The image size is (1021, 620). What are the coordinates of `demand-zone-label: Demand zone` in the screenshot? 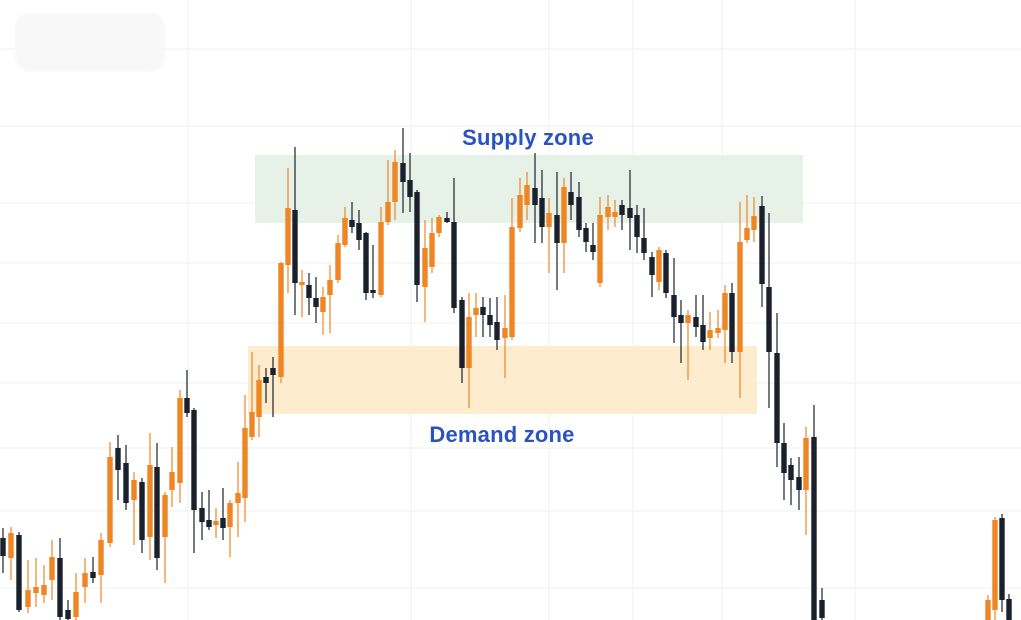 It's located at (502, 434).